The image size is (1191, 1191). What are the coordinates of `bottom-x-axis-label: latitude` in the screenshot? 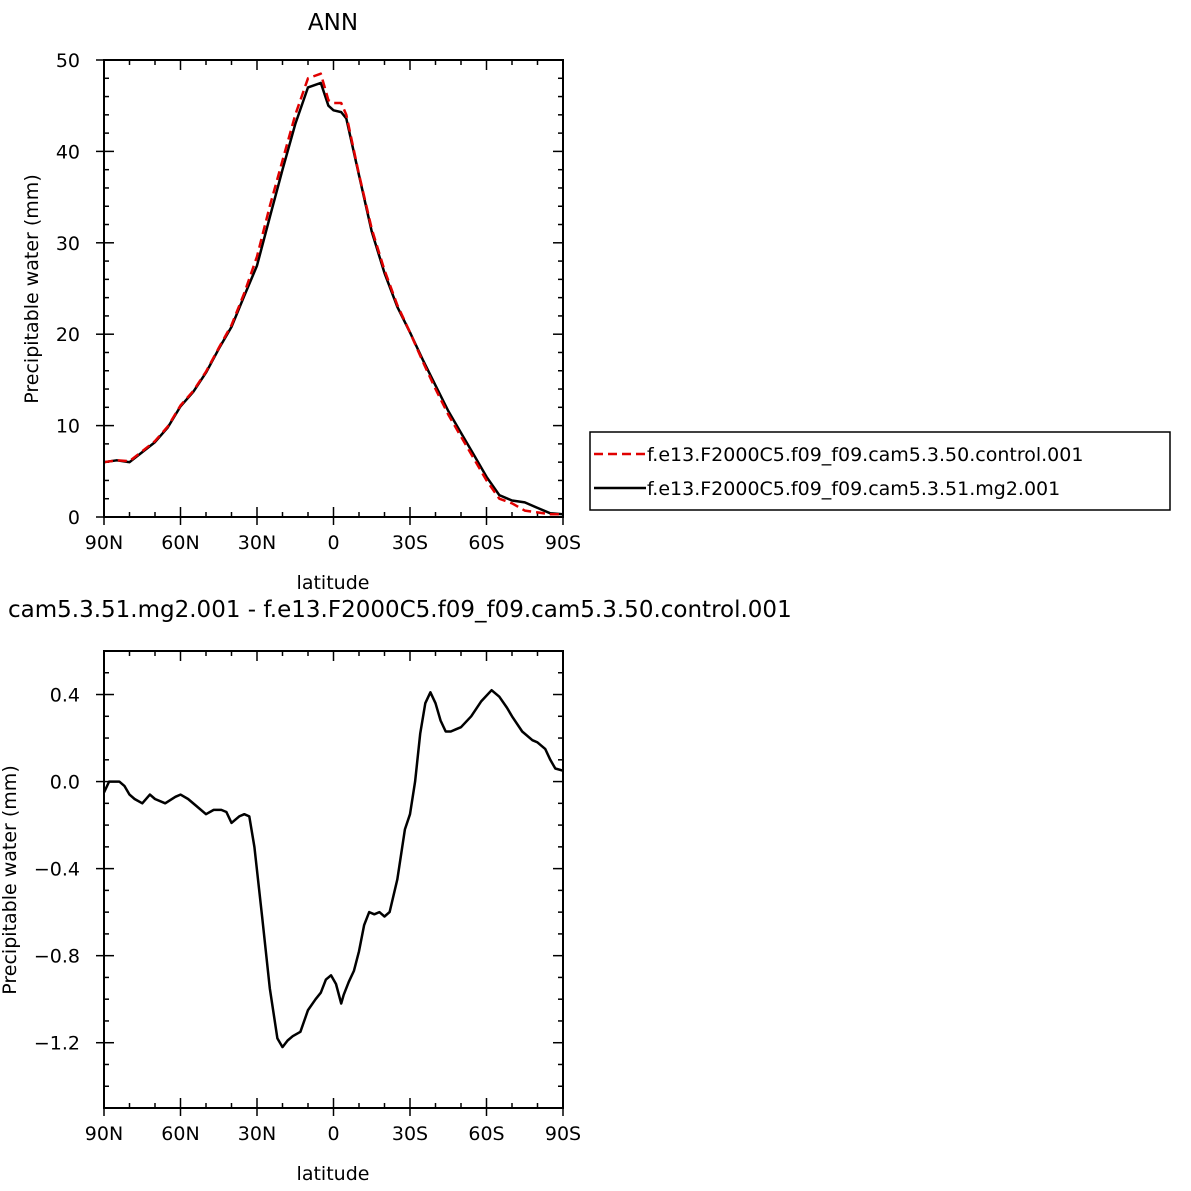 It's located at (333, 1174).